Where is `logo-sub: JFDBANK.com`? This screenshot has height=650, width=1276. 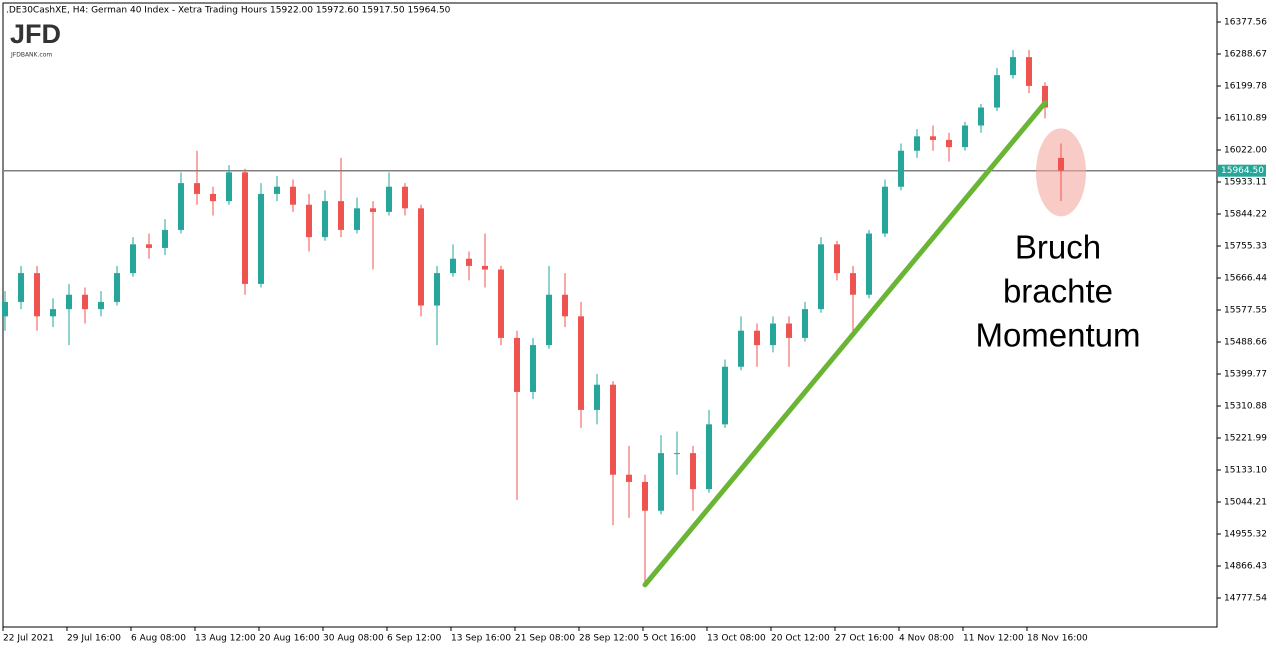 logo-sub: JFDBANK.com is located at coordinates (31, 55).